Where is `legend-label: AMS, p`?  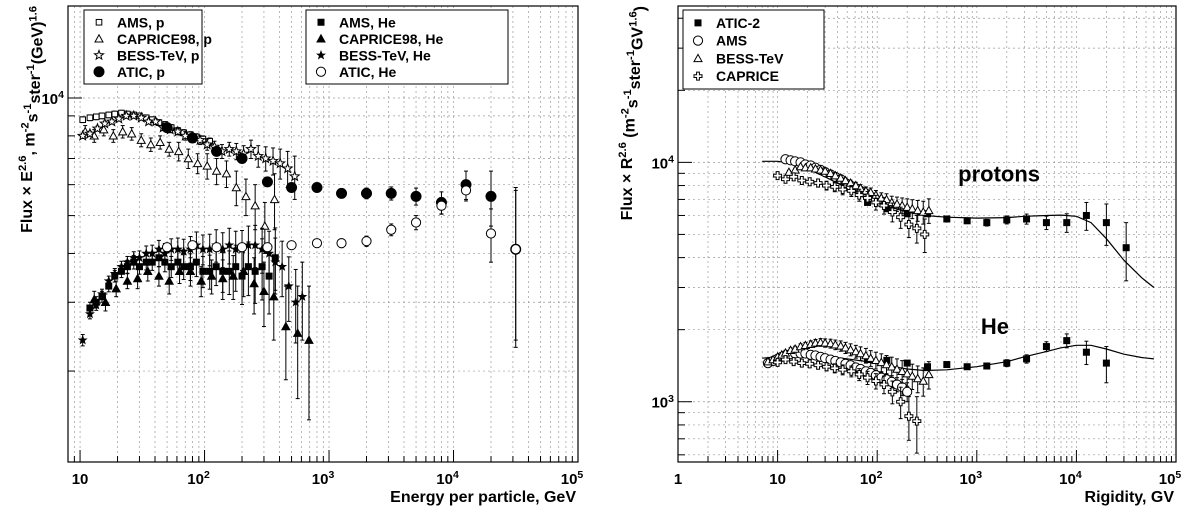 legend-label: AMS, p is located at coordinates (140, 22).